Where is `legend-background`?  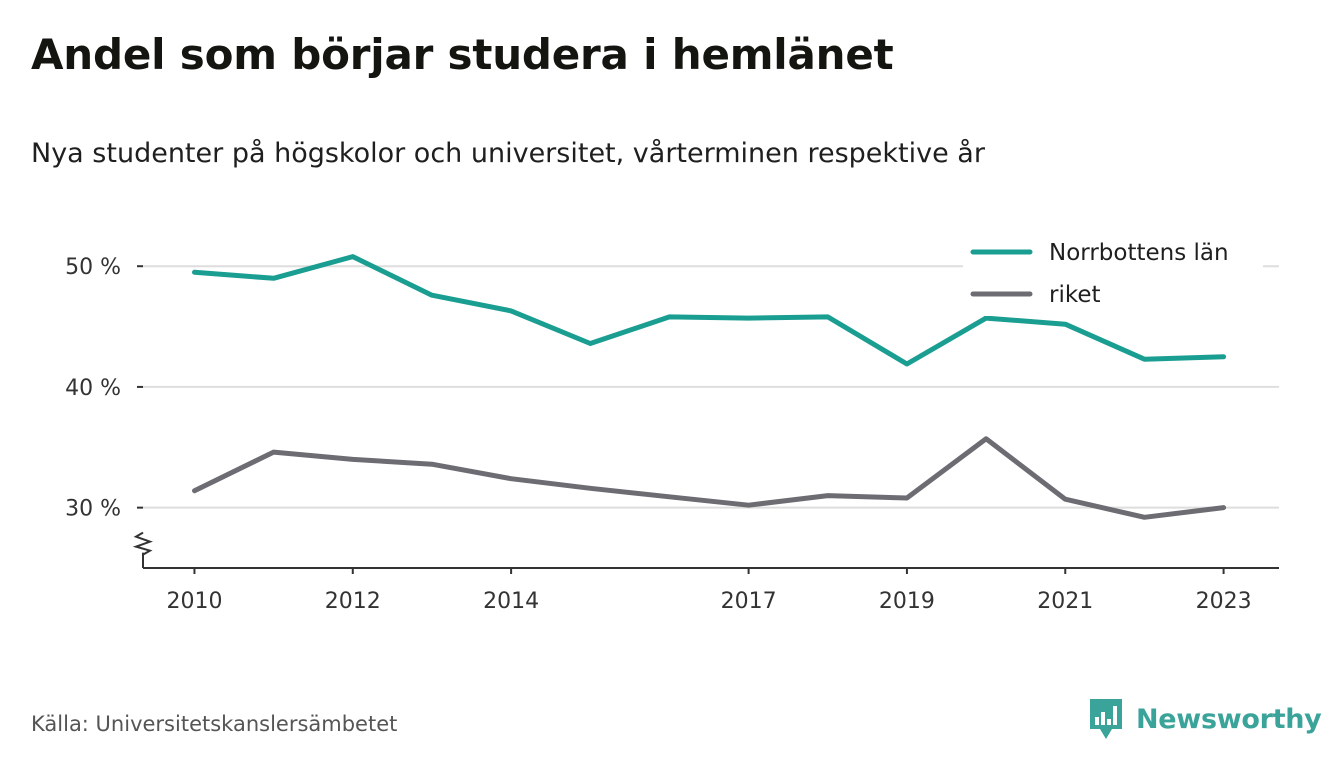
legend-background is located at coordinates (1113, 275).